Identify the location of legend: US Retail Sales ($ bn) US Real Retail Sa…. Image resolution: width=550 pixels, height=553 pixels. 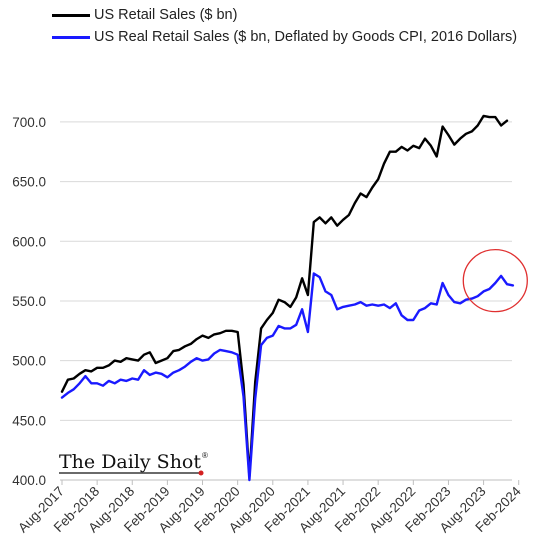
(284, 26).